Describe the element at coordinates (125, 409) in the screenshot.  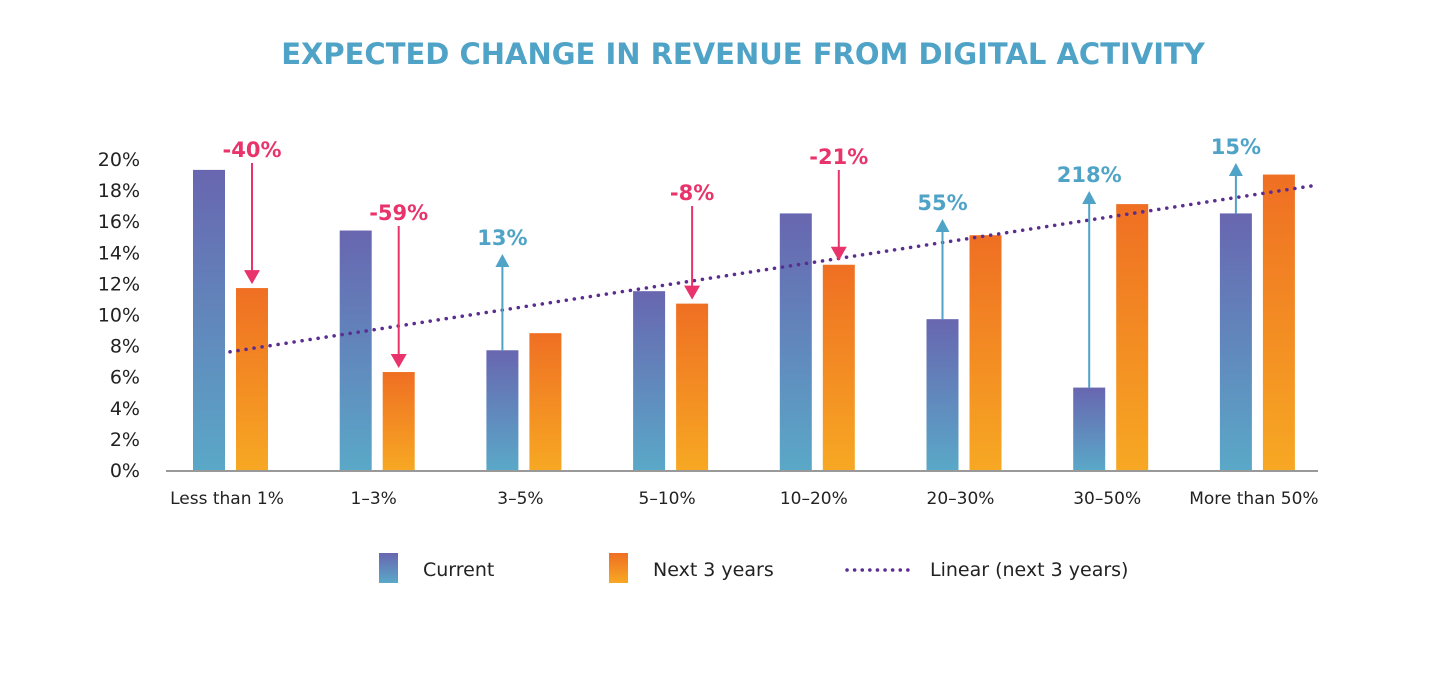
I see `y-tick-label: 4%` at that location.